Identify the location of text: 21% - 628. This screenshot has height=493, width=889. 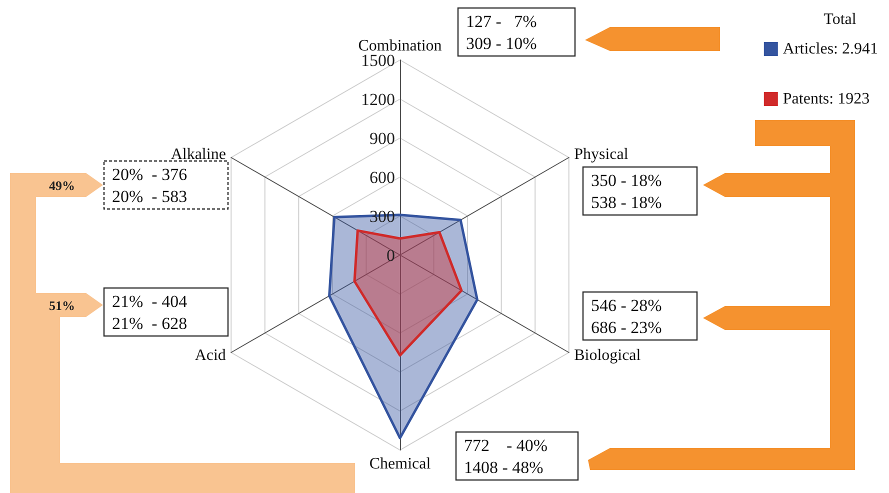
(150, 323).